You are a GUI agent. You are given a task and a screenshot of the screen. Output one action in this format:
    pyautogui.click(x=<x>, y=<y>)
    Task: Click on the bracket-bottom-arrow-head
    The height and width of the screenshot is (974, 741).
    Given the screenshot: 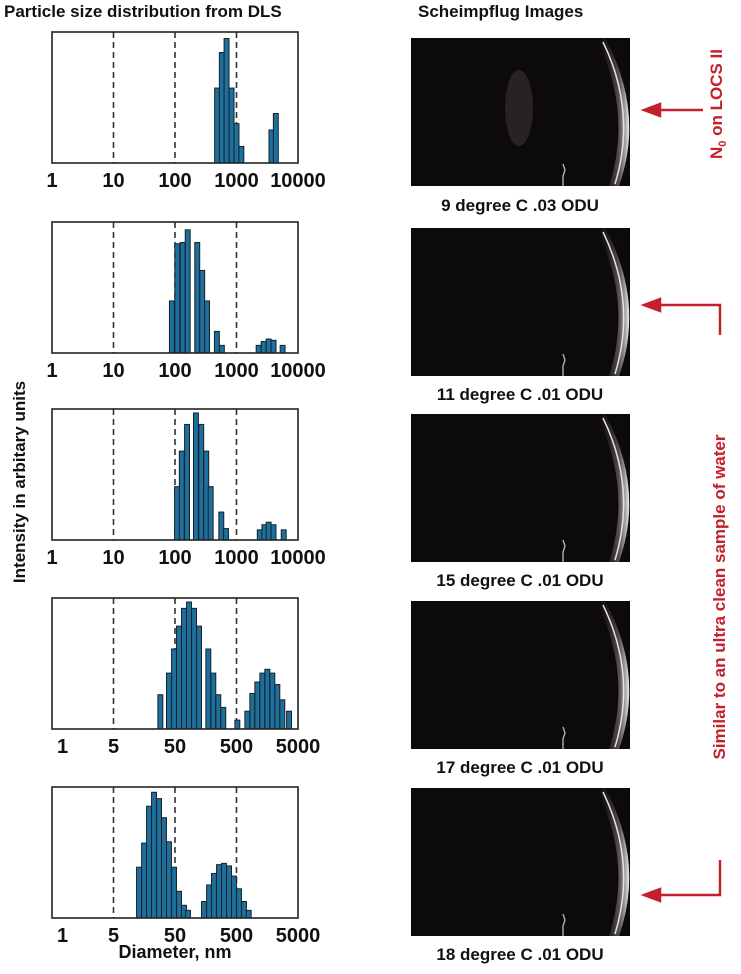 What is the action you would take?
    pyautogui.click(x=651, y=895)
    